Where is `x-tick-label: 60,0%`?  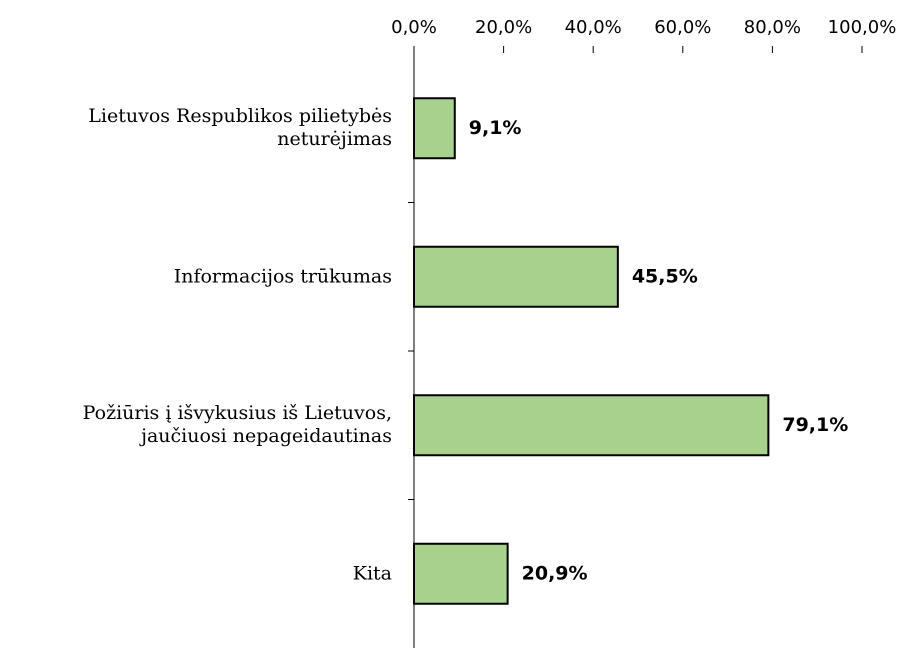 x-tick-label: 60,0% is located at coordinates (682, 27).